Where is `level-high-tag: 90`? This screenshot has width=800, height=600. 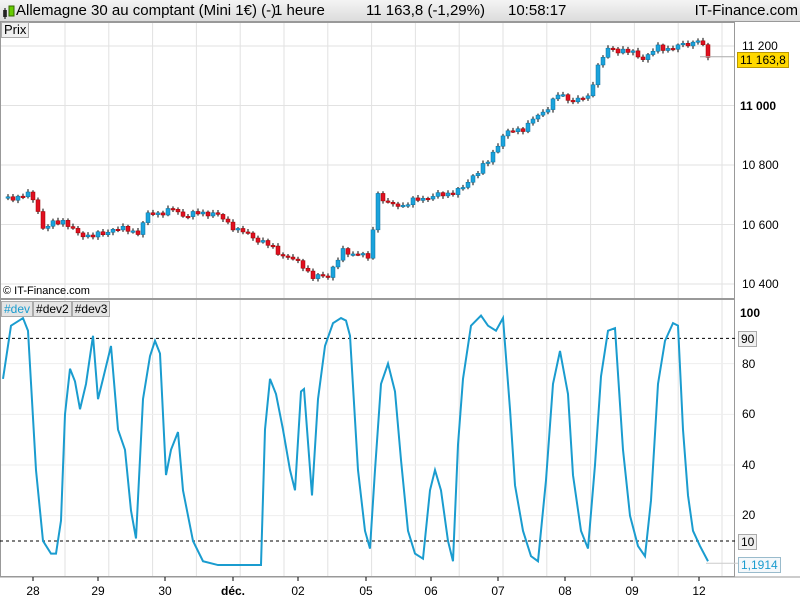
level-high-tag: 90 is located at coordinates (748, 339).